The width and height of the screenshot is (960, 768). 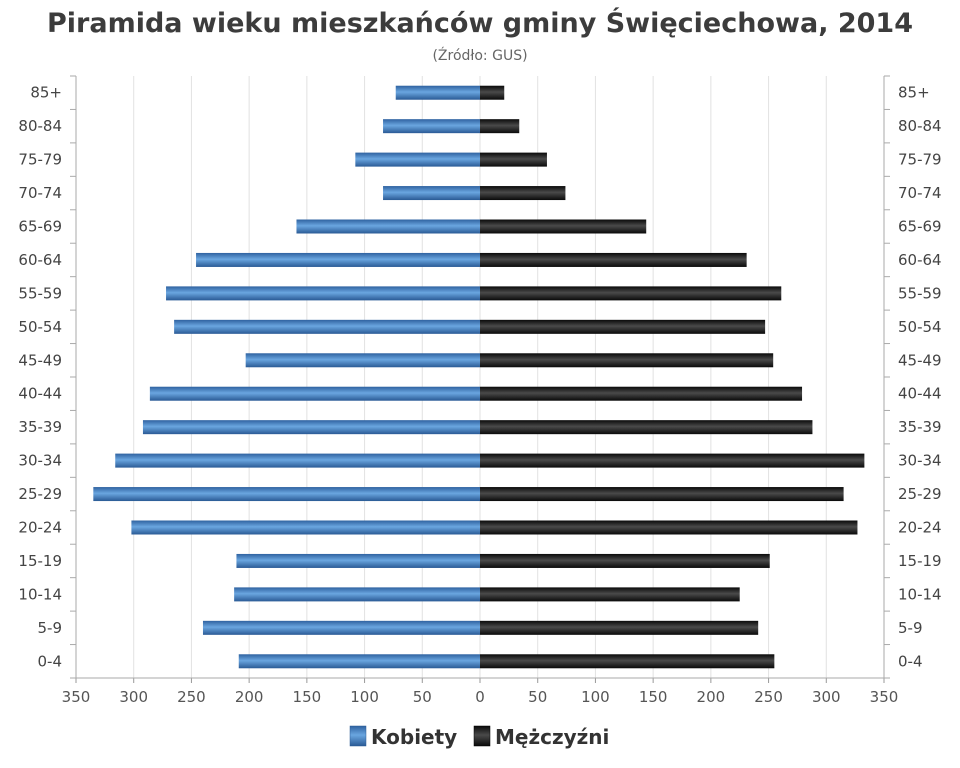 I want to click on legend-label-mezczyzni: Mężczyźni, so click(x=552, y=737).